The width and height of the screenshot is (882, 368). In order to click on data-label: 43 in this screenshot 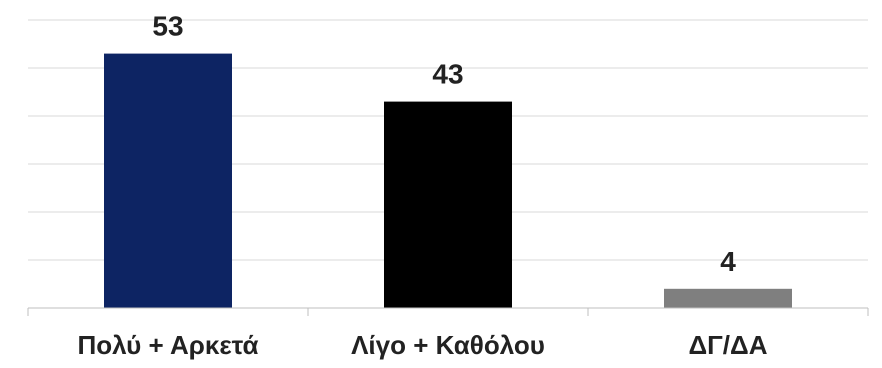, I will do `click(447, 74)`.